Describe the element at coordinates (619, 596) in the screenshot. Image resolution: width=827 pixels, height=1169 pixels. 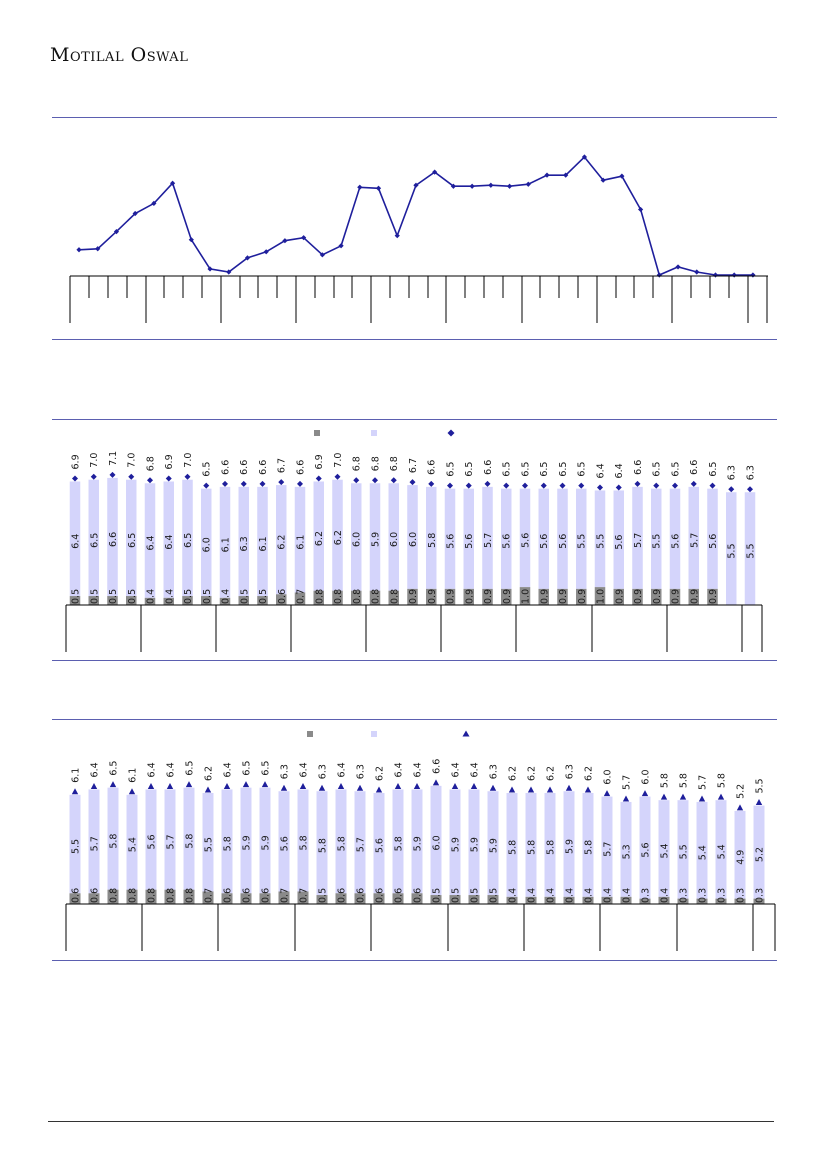
I see `chart2-bottom-label-29: 0.9` at that location.